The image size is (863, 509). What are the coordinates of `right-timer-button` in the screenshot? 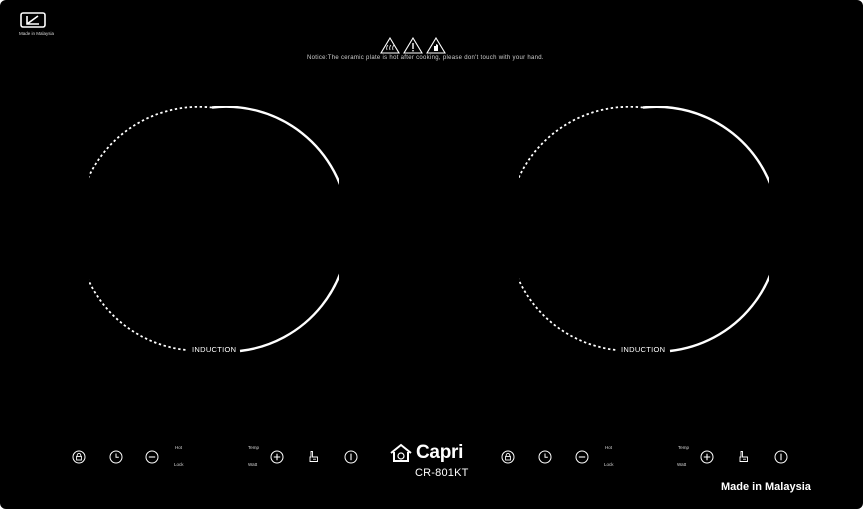 It's located at (545, 457).